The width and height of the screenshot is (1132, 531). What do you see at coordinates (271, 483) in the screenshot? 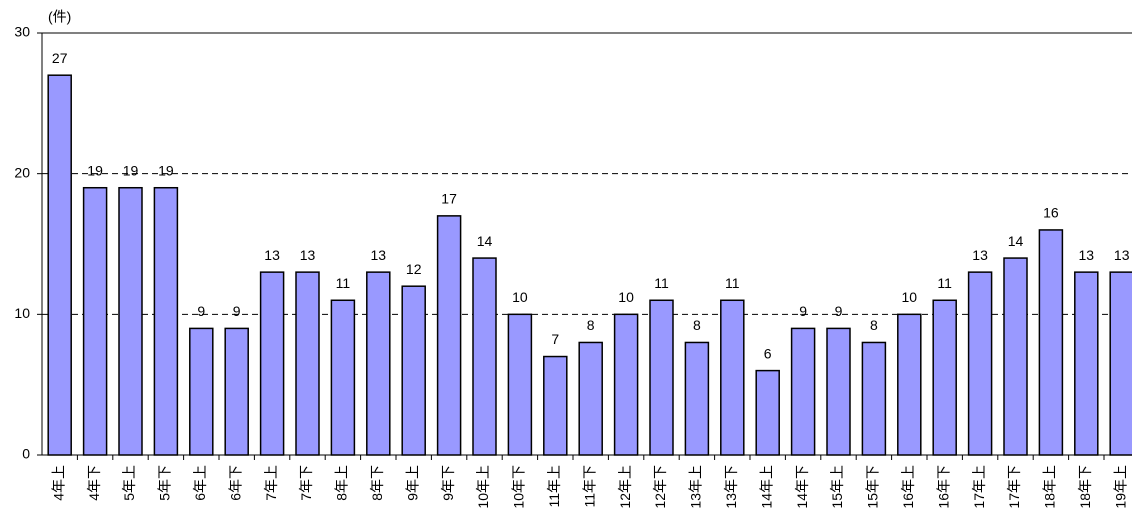
I see `x-tick-label: 7年上` at bounding box center [271, 483].